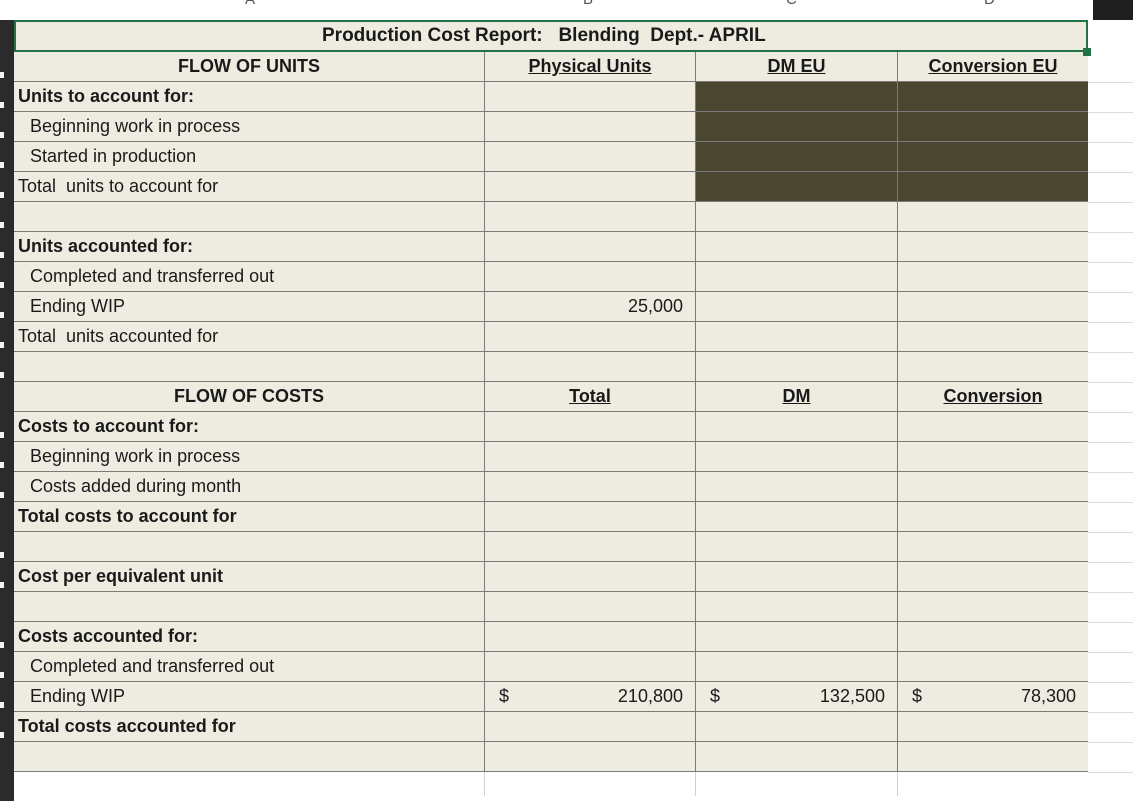 The width and height of the screenshot is (1133, 801). Describe the element at coordinates (152, 276) in the screenshot. I see `units-completed-label: Completed and transferred out` at that location.